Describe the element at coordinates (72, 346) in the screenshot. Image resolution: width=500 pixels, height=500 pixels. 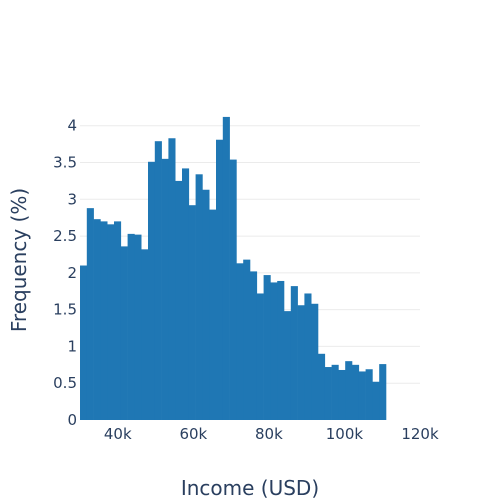
I see `y-tick-label: 1` at that location.